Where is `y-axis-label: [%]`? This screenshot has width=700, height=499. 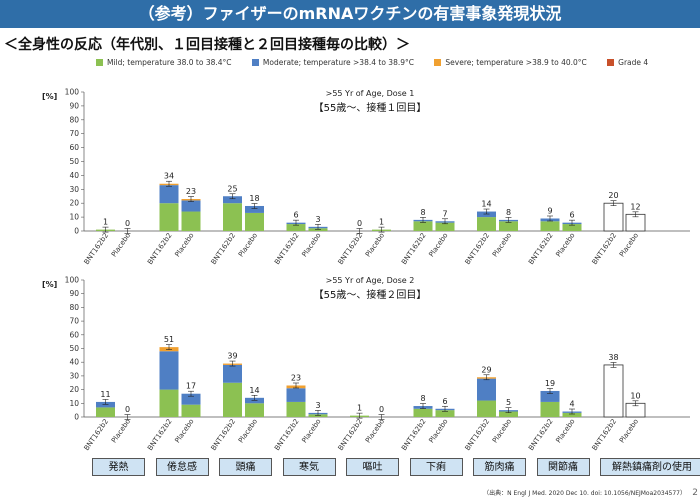 y-axis-label: [%] is located at coordinates (49, 284).